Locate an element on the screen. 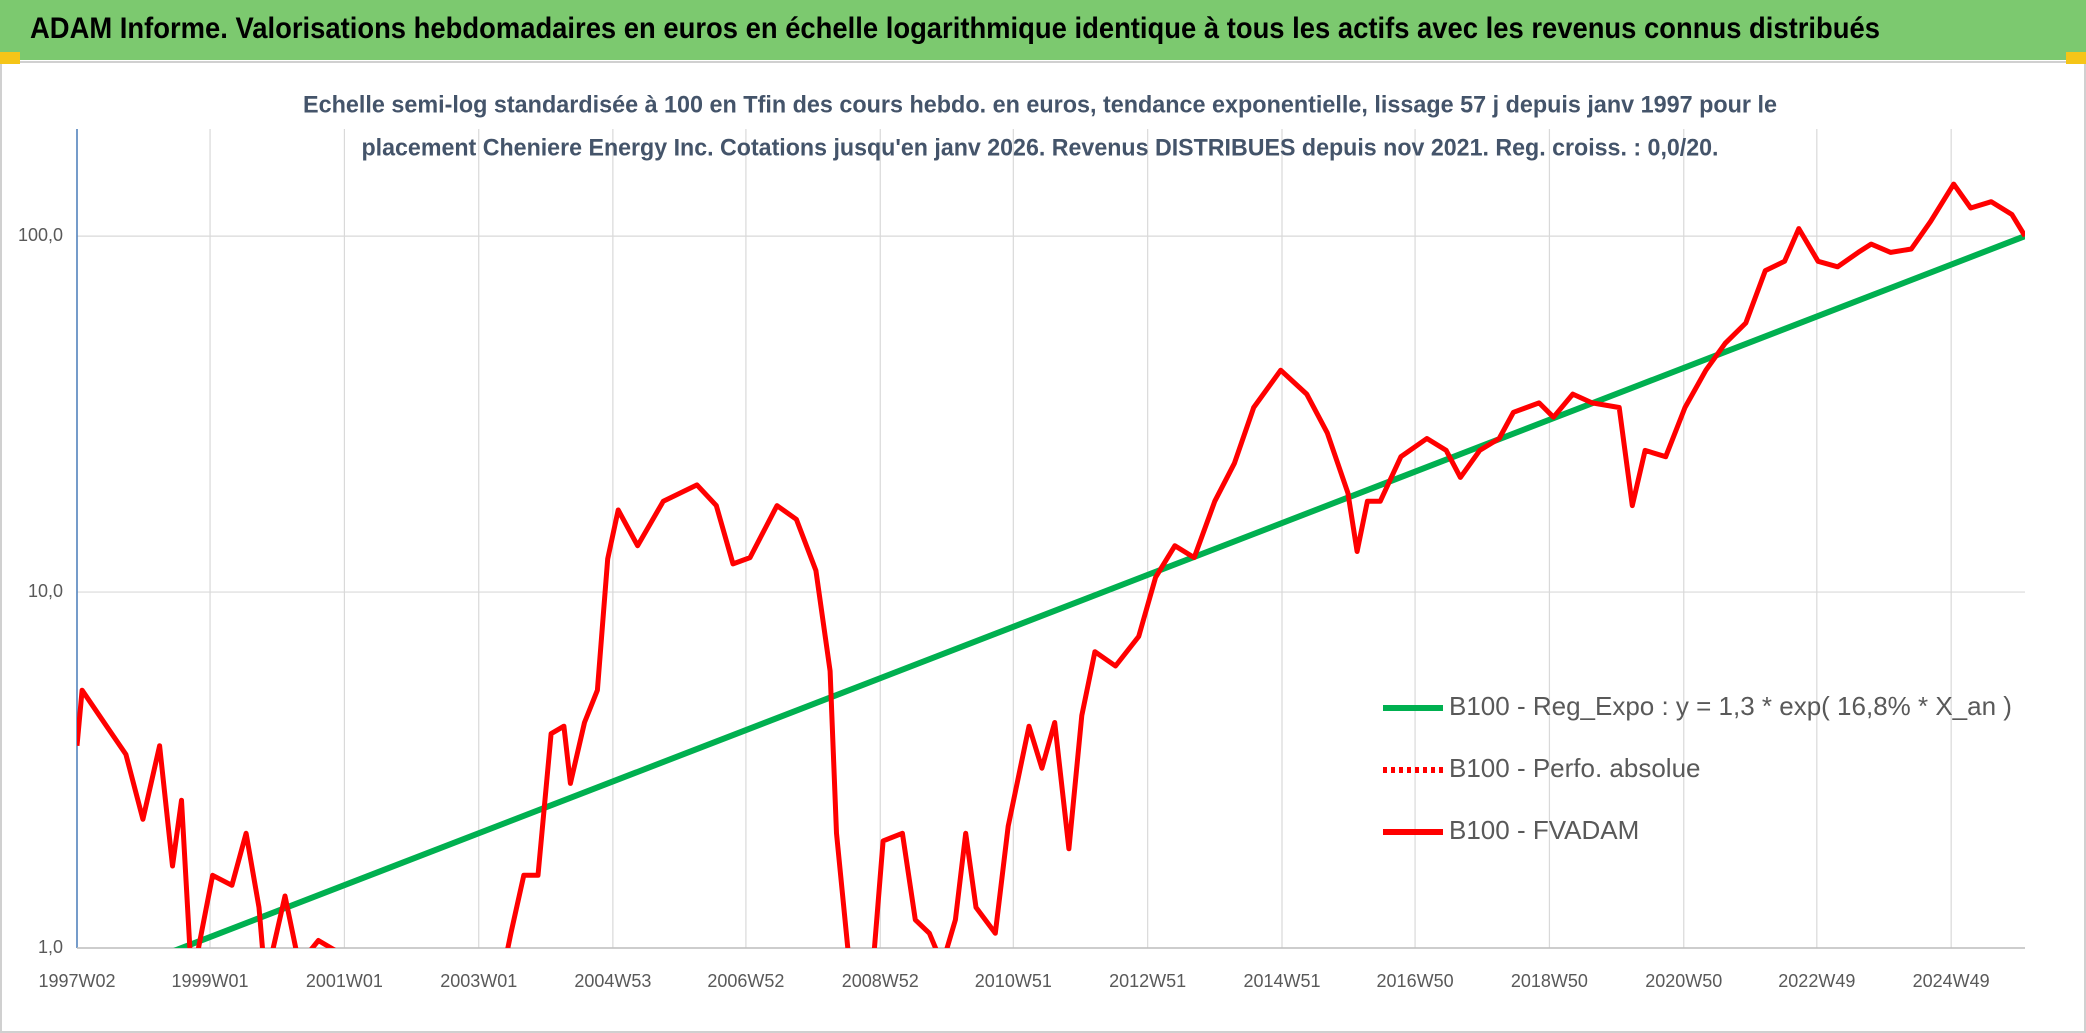 The image size is (2086, 1033). x-tick-label: 2016W50 is located at coordinates (1415, 981).